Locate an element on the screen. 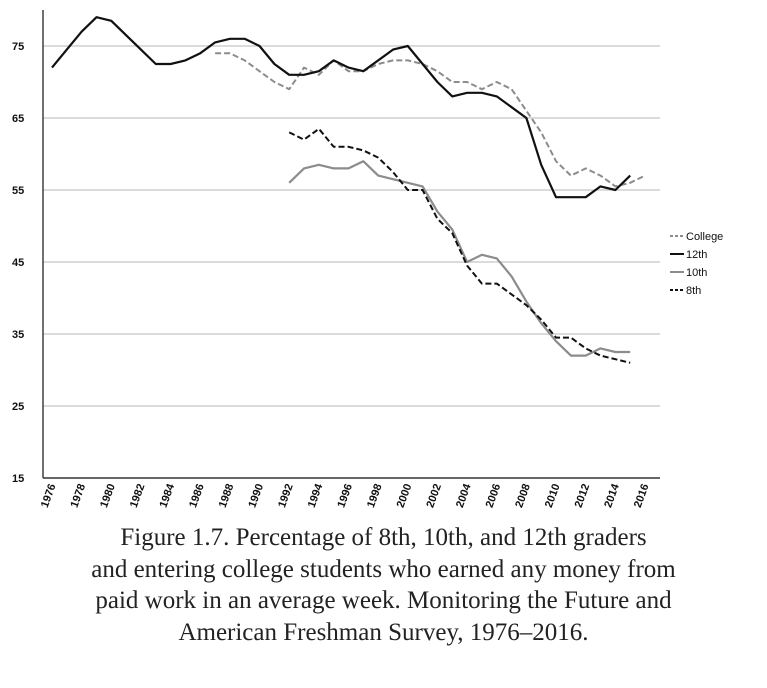  y-tick-label: 15 is located at coordinates (18, 479).